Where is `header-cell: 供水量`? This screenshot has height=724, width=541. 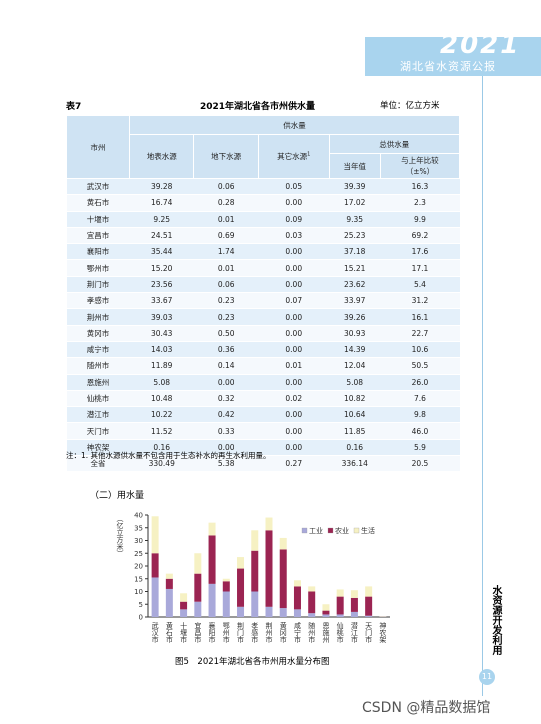
header-cell: 供水量 is located at coordinates (294, 125).